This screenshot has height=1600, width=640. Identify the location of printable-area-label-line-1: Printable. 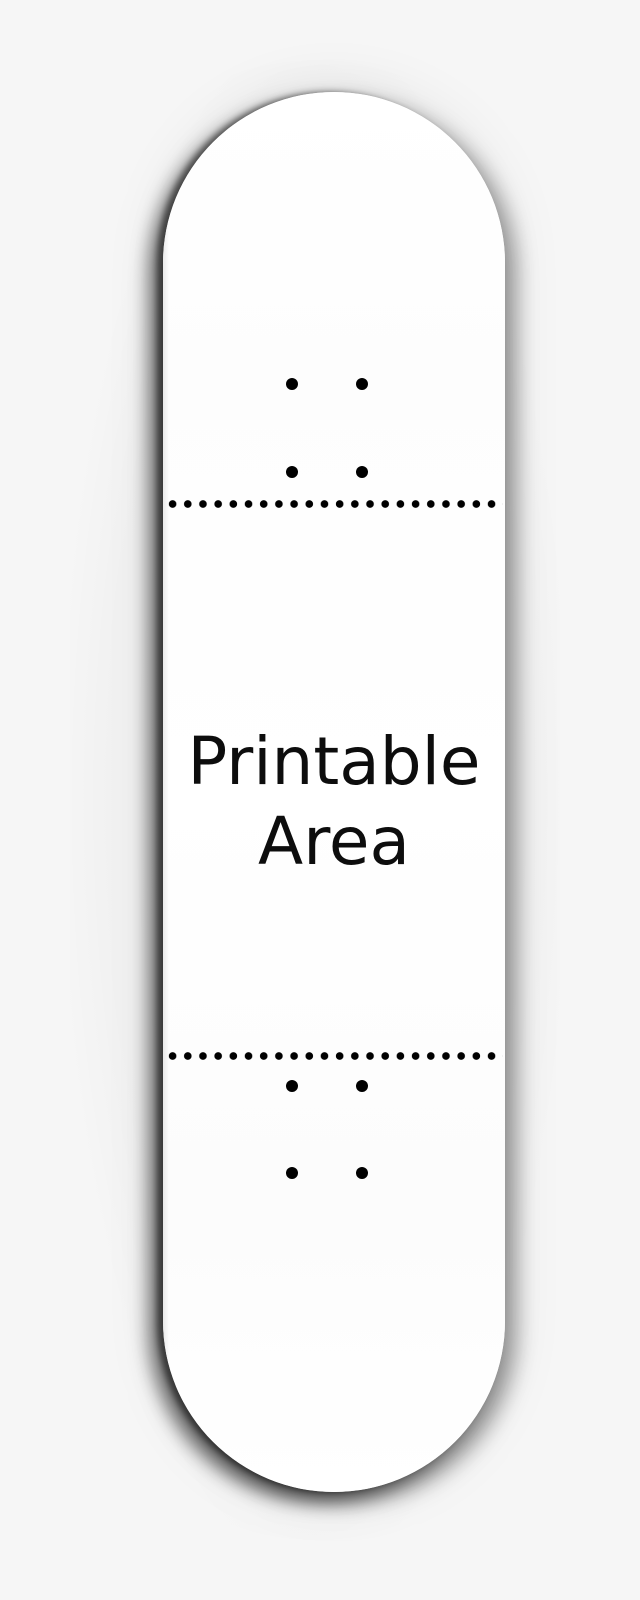
(334, 761).